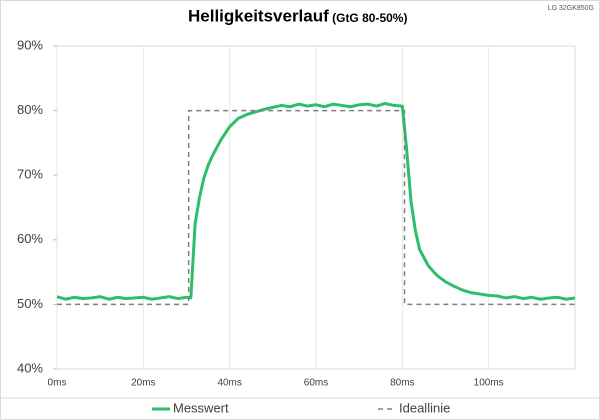 This screenshot has height=420, width=600. What do you see at coordinates (316, 383) in the screenshot?
I see `x-tick-label: 60ms` at bounding box center [316, 383].